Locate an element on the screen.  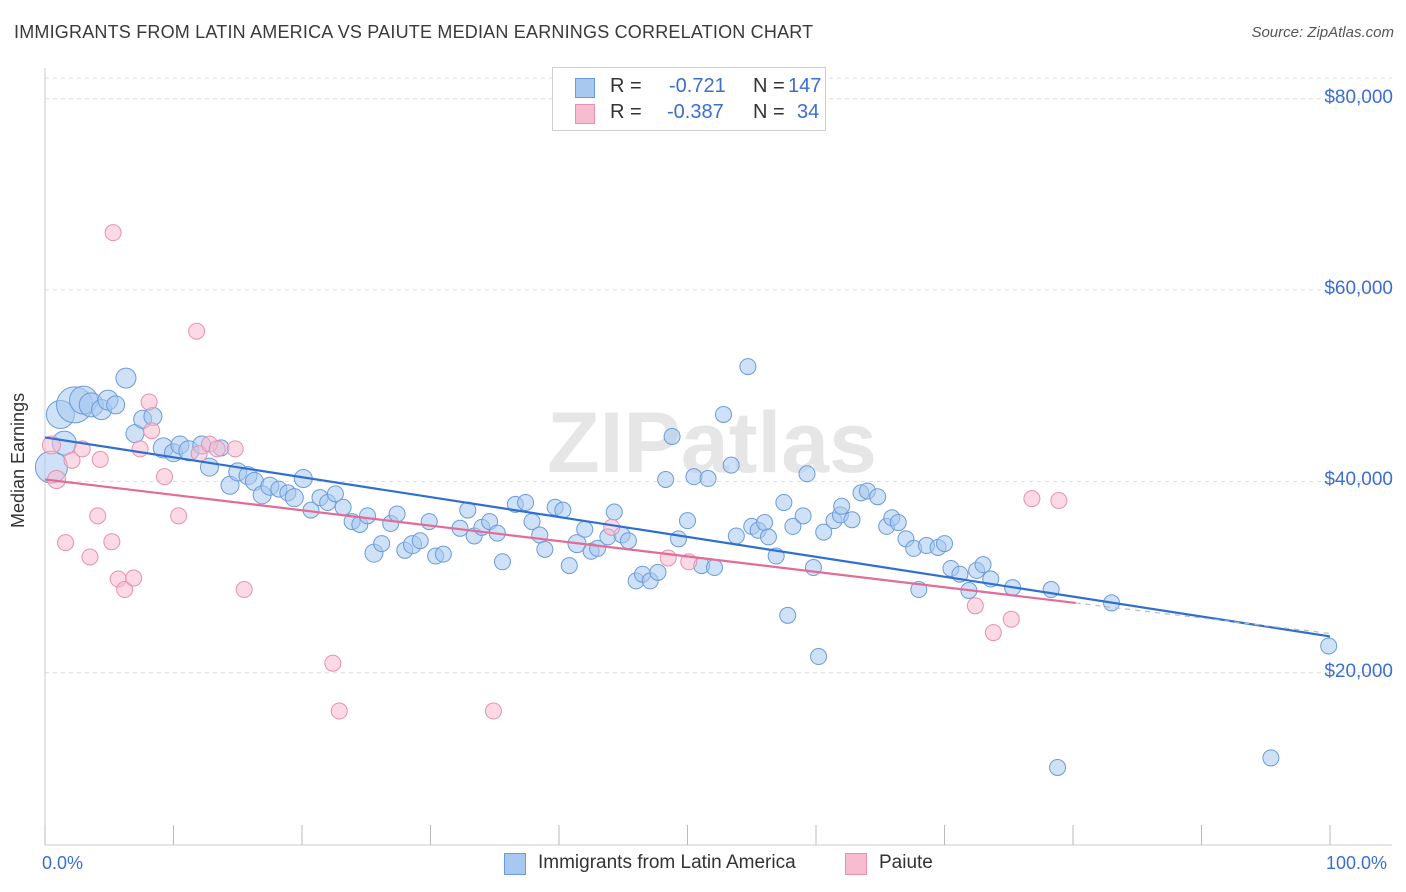
x-tick-label-max: 100.0% is located at coordinates (1357, 863).